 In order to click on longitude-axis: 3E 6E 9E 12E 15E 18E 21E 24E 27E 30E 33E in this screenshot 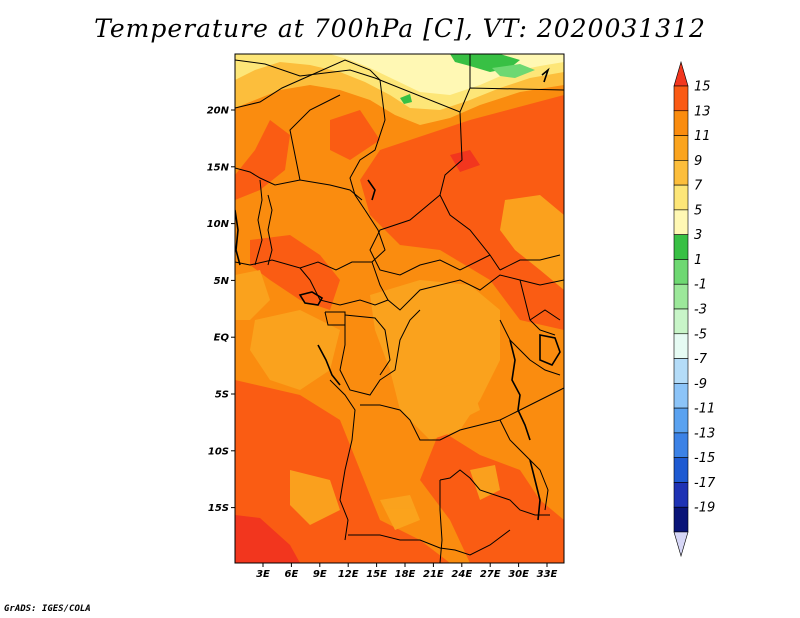, I will do `click(407, 571)`.